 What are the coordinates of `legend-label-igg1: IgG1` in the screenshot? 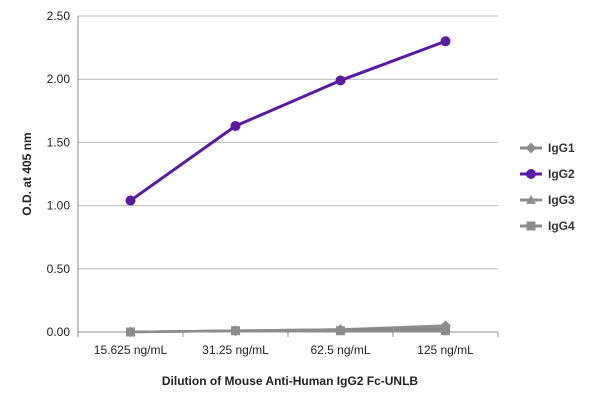 It's located at (561, 148).